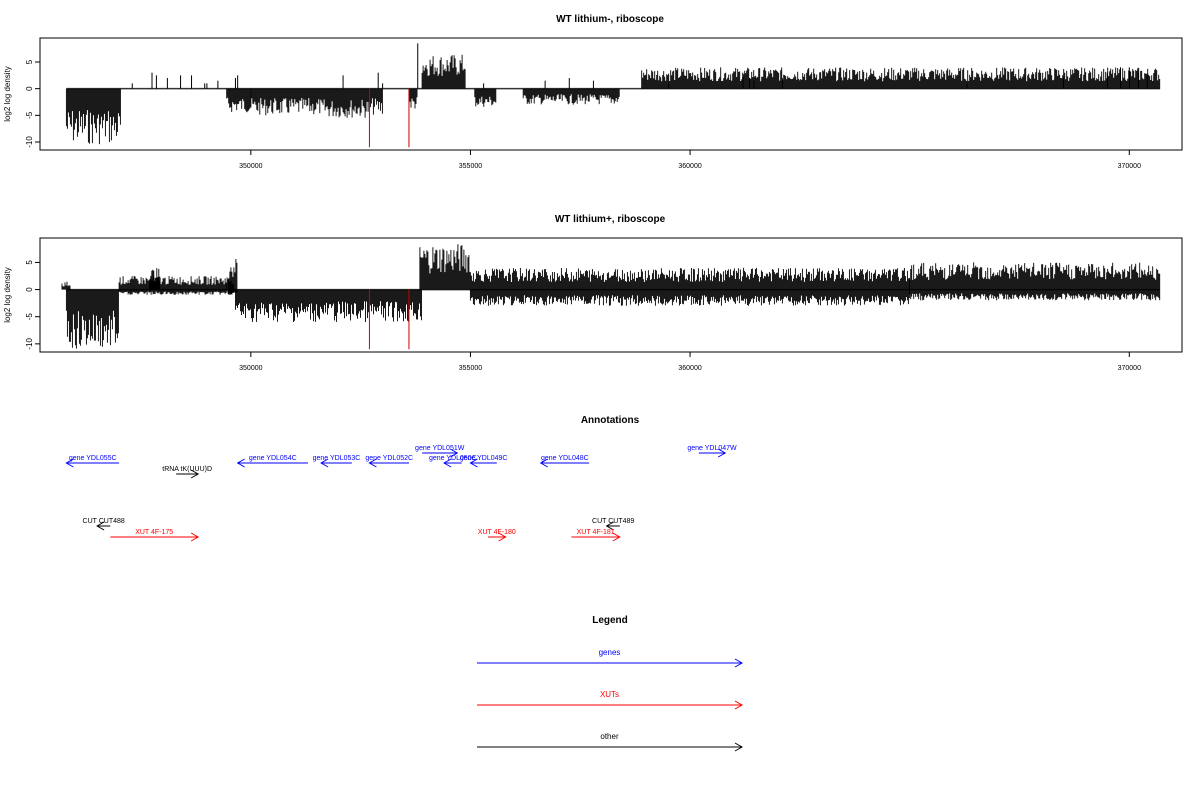 This screenshot has height=805, width=1200. Describe the element at coordinates (609, 694) in the screenshot. I see `legend-label: XUTs` at that location.